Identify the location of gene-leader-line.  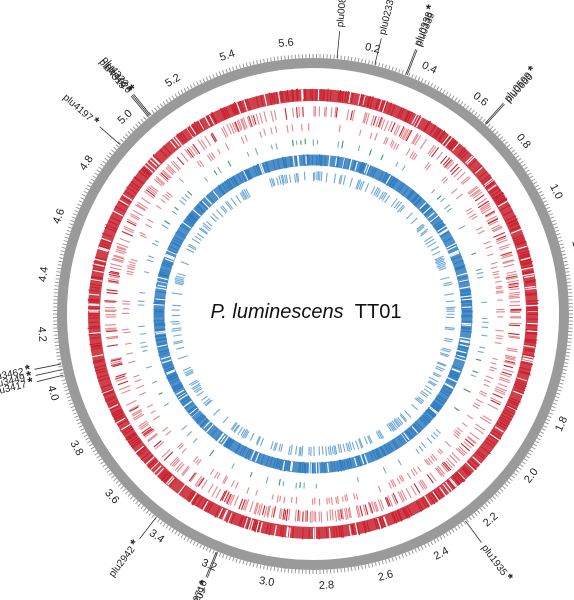
(411, 62).